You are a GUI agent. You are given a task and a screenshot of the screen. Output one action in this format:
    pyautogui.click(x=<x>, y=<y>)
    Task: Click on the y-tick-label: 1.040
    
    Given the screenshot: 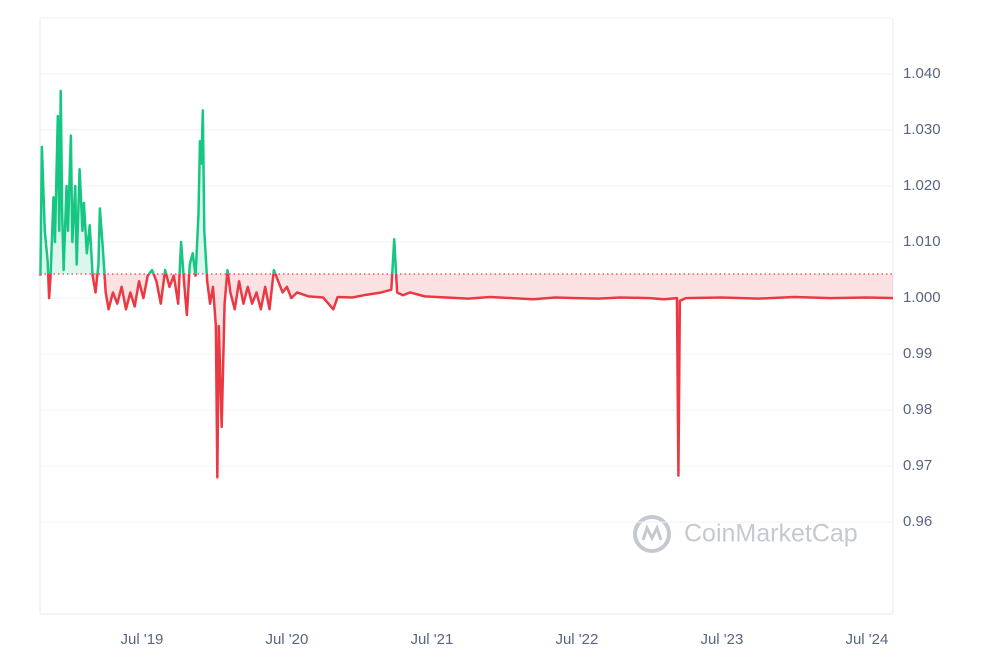 What is the action you would take?
    pyautogui.click(x=922, y=73)
    